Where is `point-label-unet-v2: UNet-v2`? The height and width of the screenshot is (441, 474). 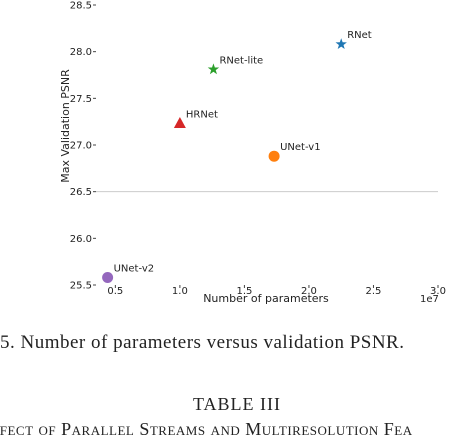
point-label-unet-v2: UNet-v2 is located at coordinates (134, 269).